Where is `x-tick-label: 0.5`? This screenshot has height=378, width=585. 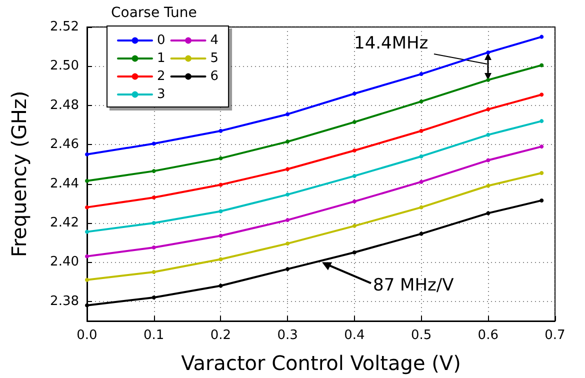
x-tick-label: 0.5 is located at coordinates (421, 335).